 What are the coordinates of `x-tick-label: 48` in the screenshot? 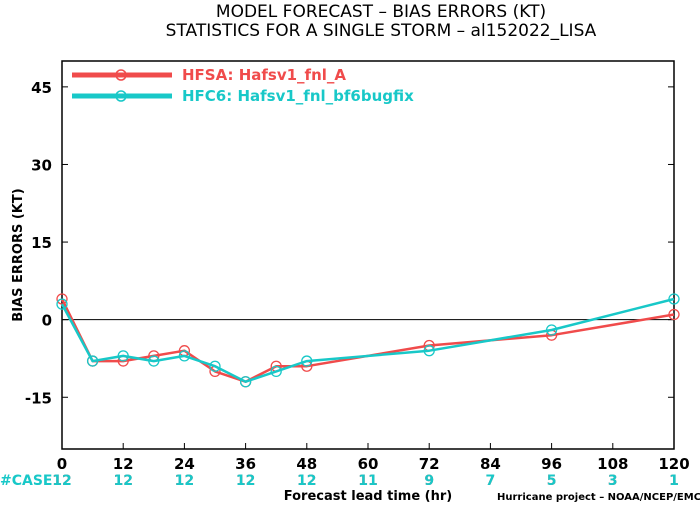 It's located at (306, 464).